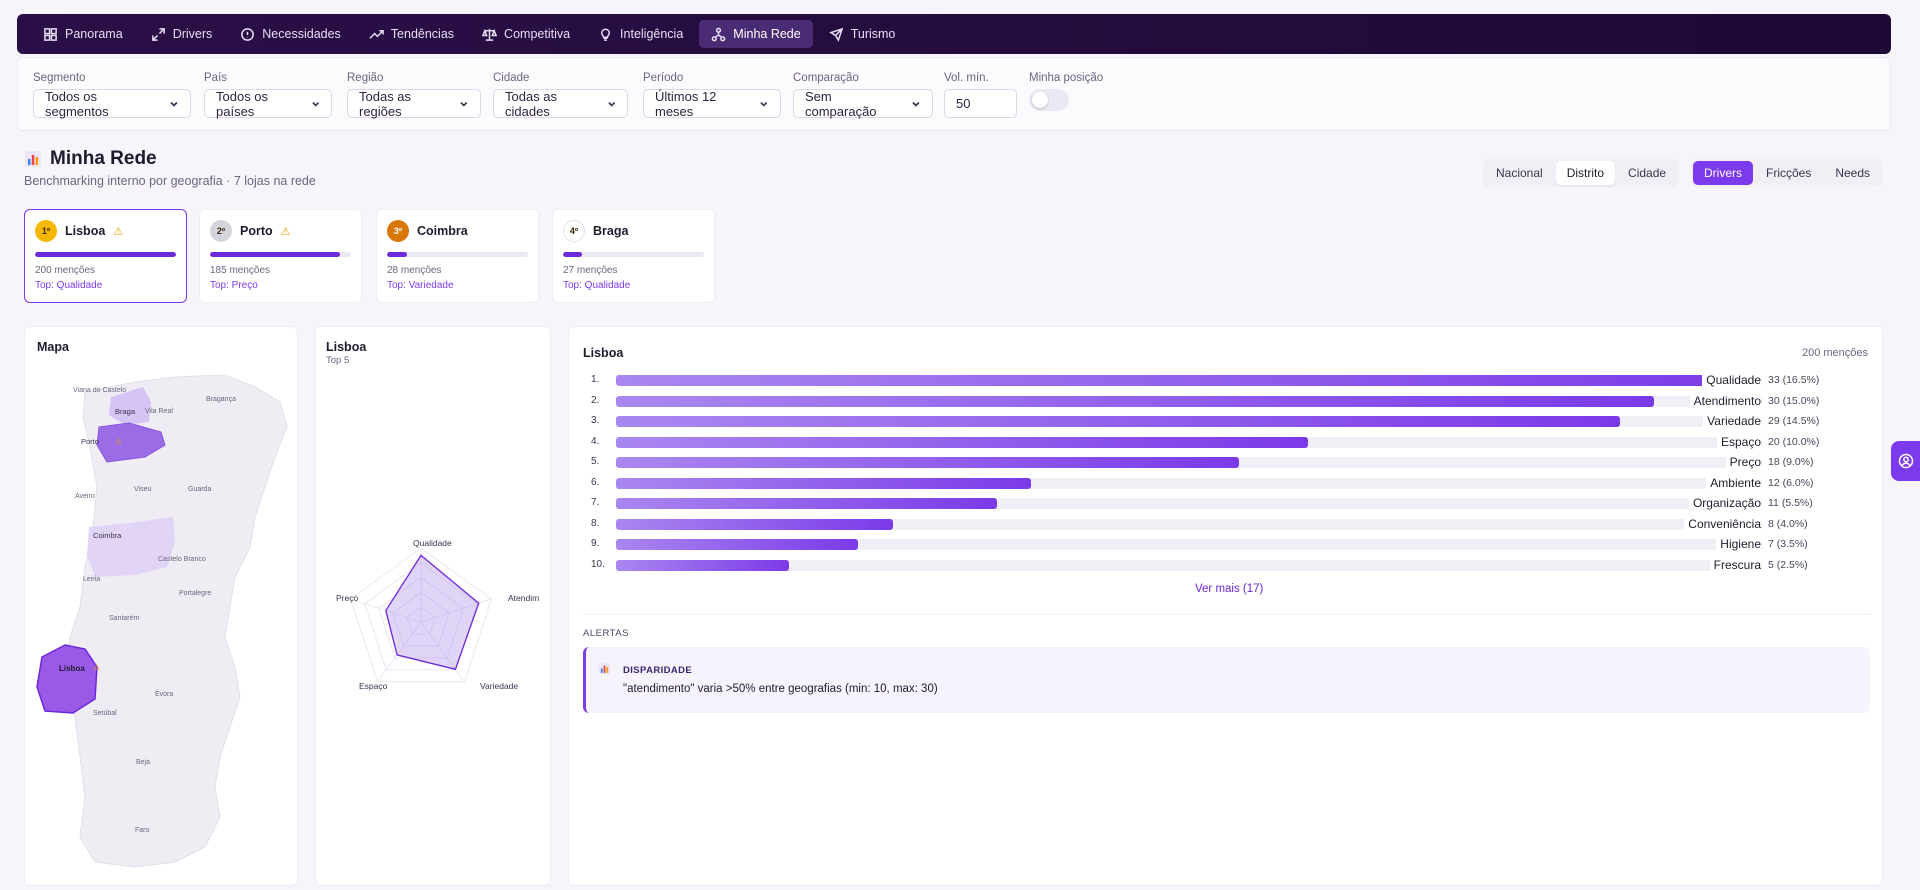  I want to click on driver-index: 1., so click(595, 379).